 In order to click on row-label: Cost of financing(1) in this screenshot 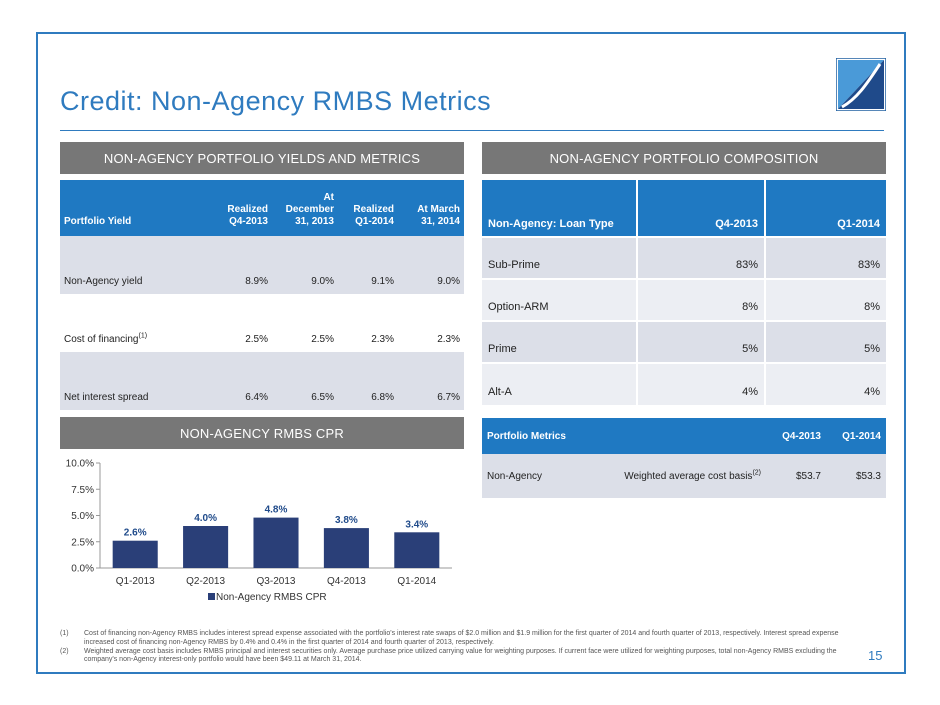, I will do `click(135, 323)`.